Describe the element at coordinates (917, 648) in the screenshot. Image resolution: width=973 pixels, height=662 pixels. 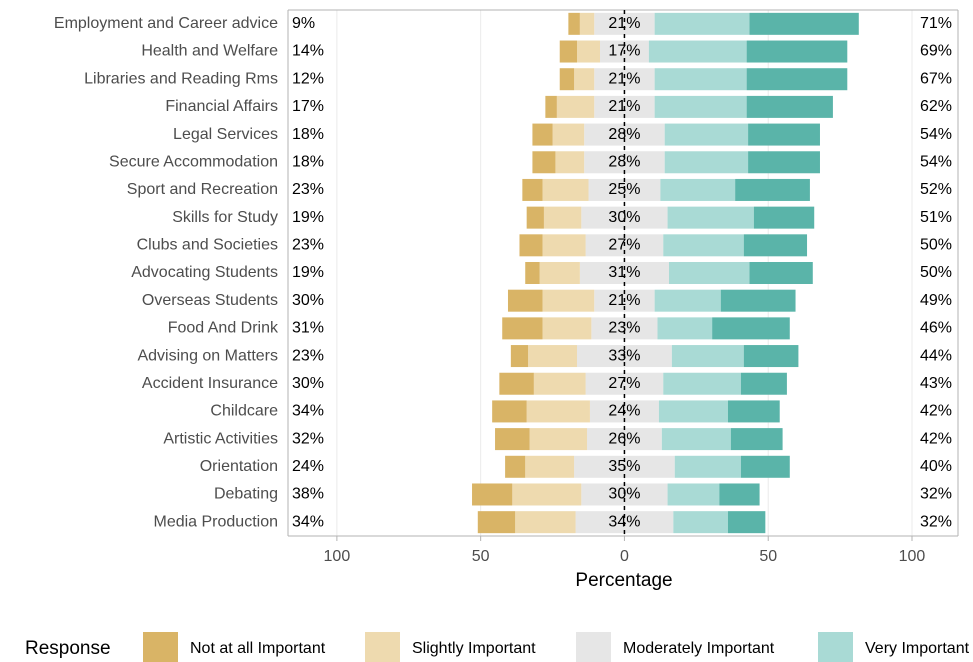
I see `legend-label: Very Important` at that location.